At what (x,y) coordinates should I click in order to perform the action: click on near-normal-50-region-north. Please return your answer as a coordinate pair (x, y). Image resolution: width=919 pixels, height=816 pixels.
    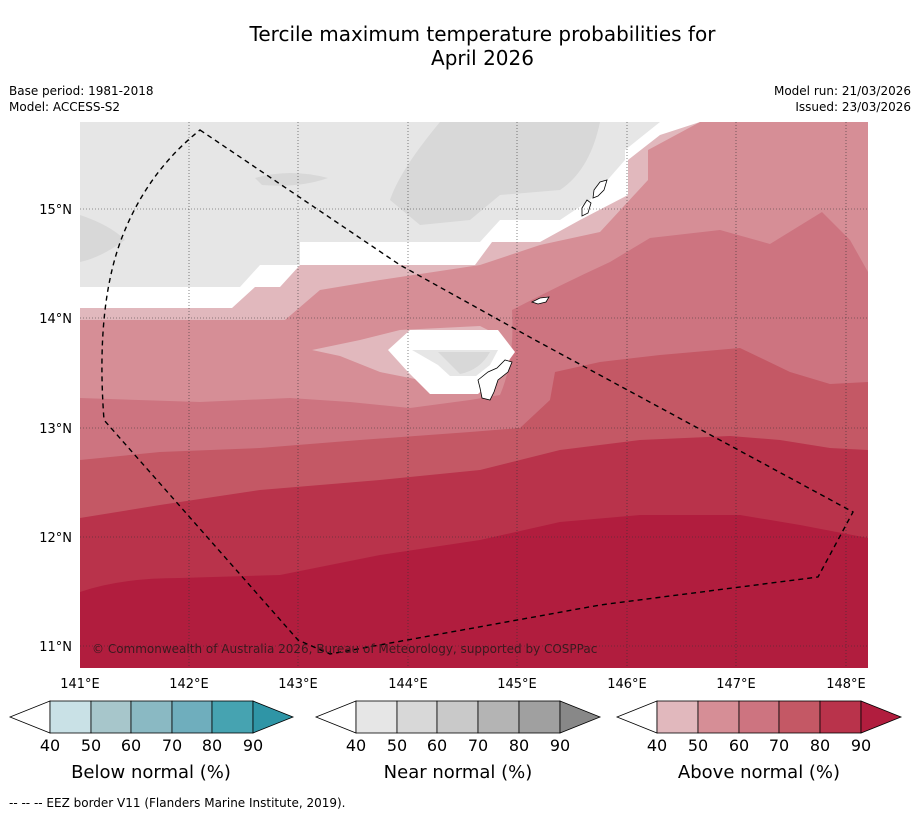
    Looking at the image, I should click on (495, 173).